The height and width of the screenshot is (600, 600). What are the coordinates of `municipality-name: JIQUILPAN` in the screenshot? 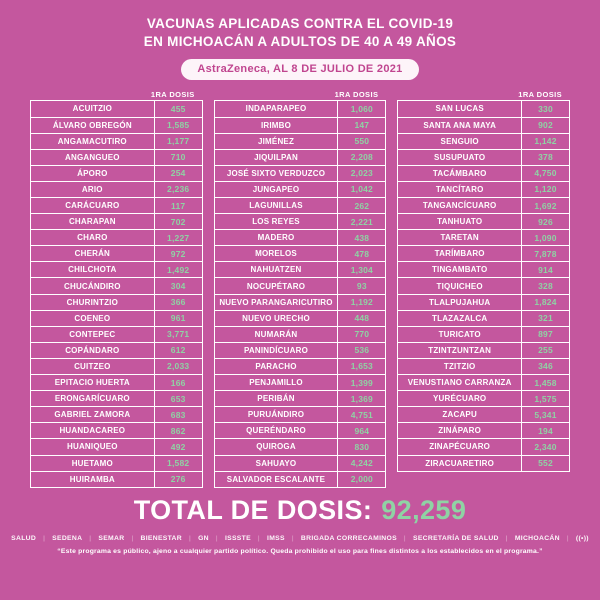 It's located at (276, 157).